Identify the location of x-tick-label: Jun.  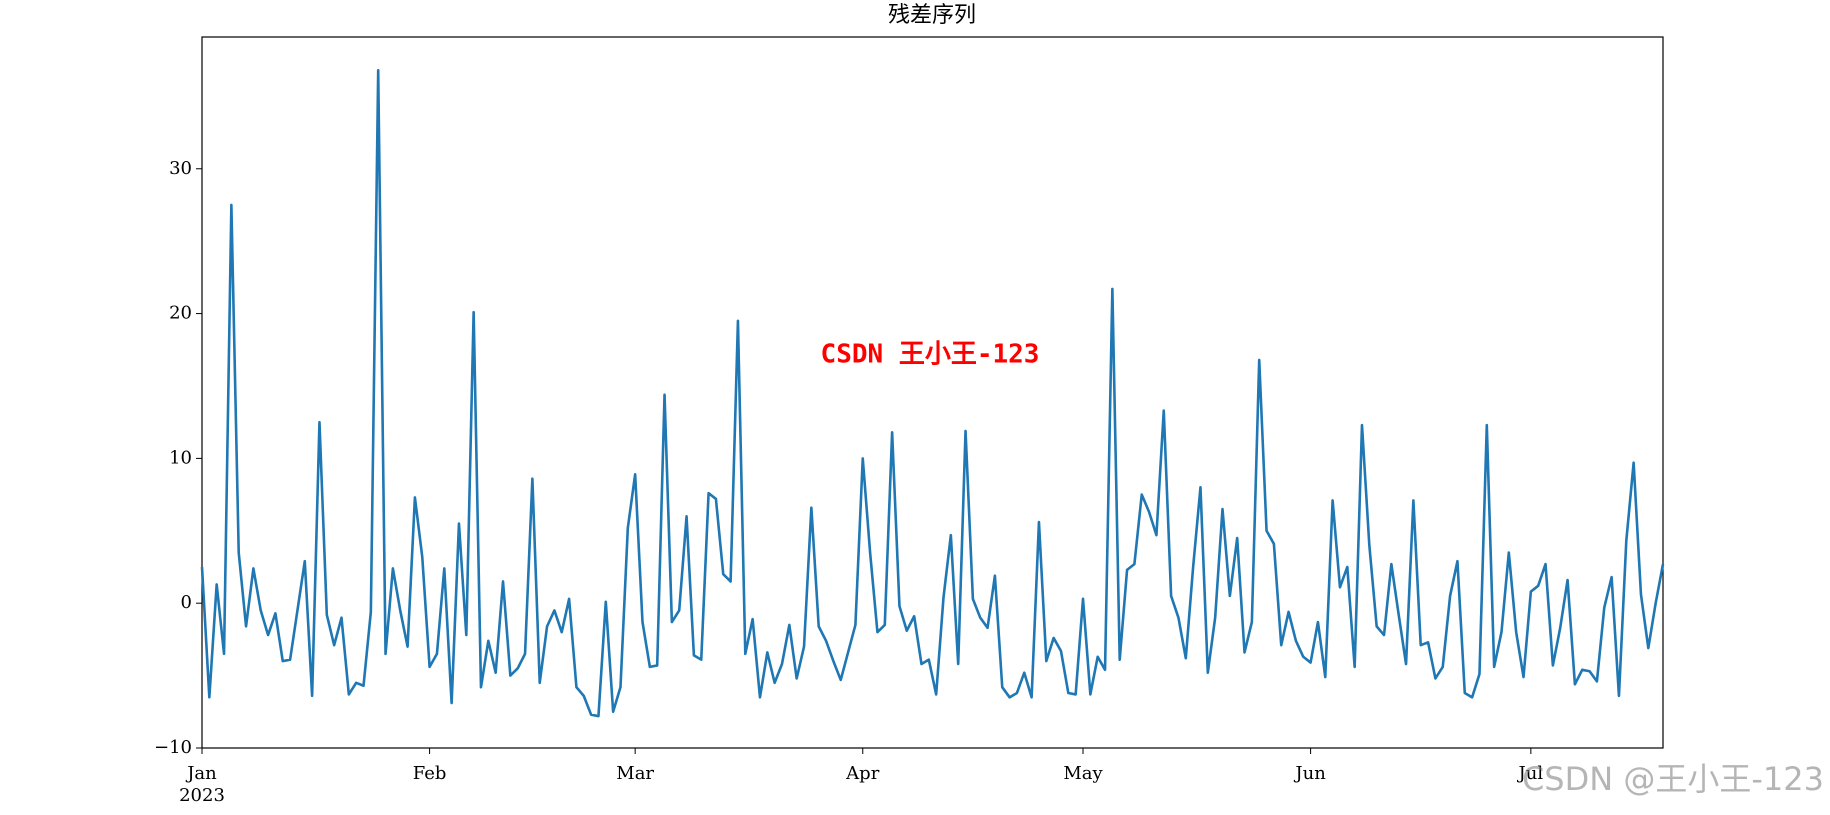
(1309, 773).